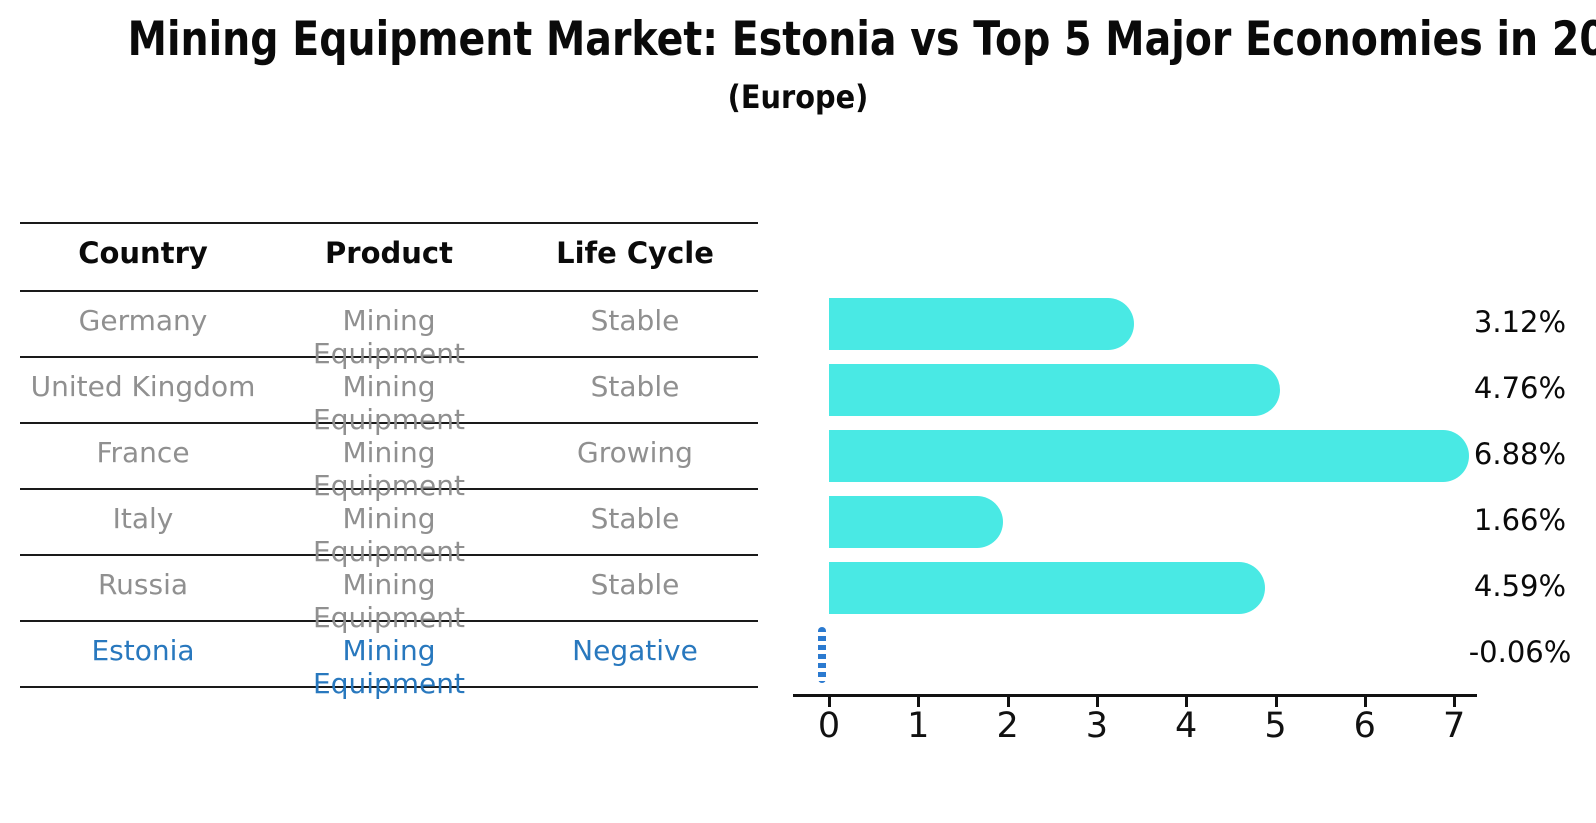  I want to click on column-header-life-cycle: Life Cycle, so click(635, 253).